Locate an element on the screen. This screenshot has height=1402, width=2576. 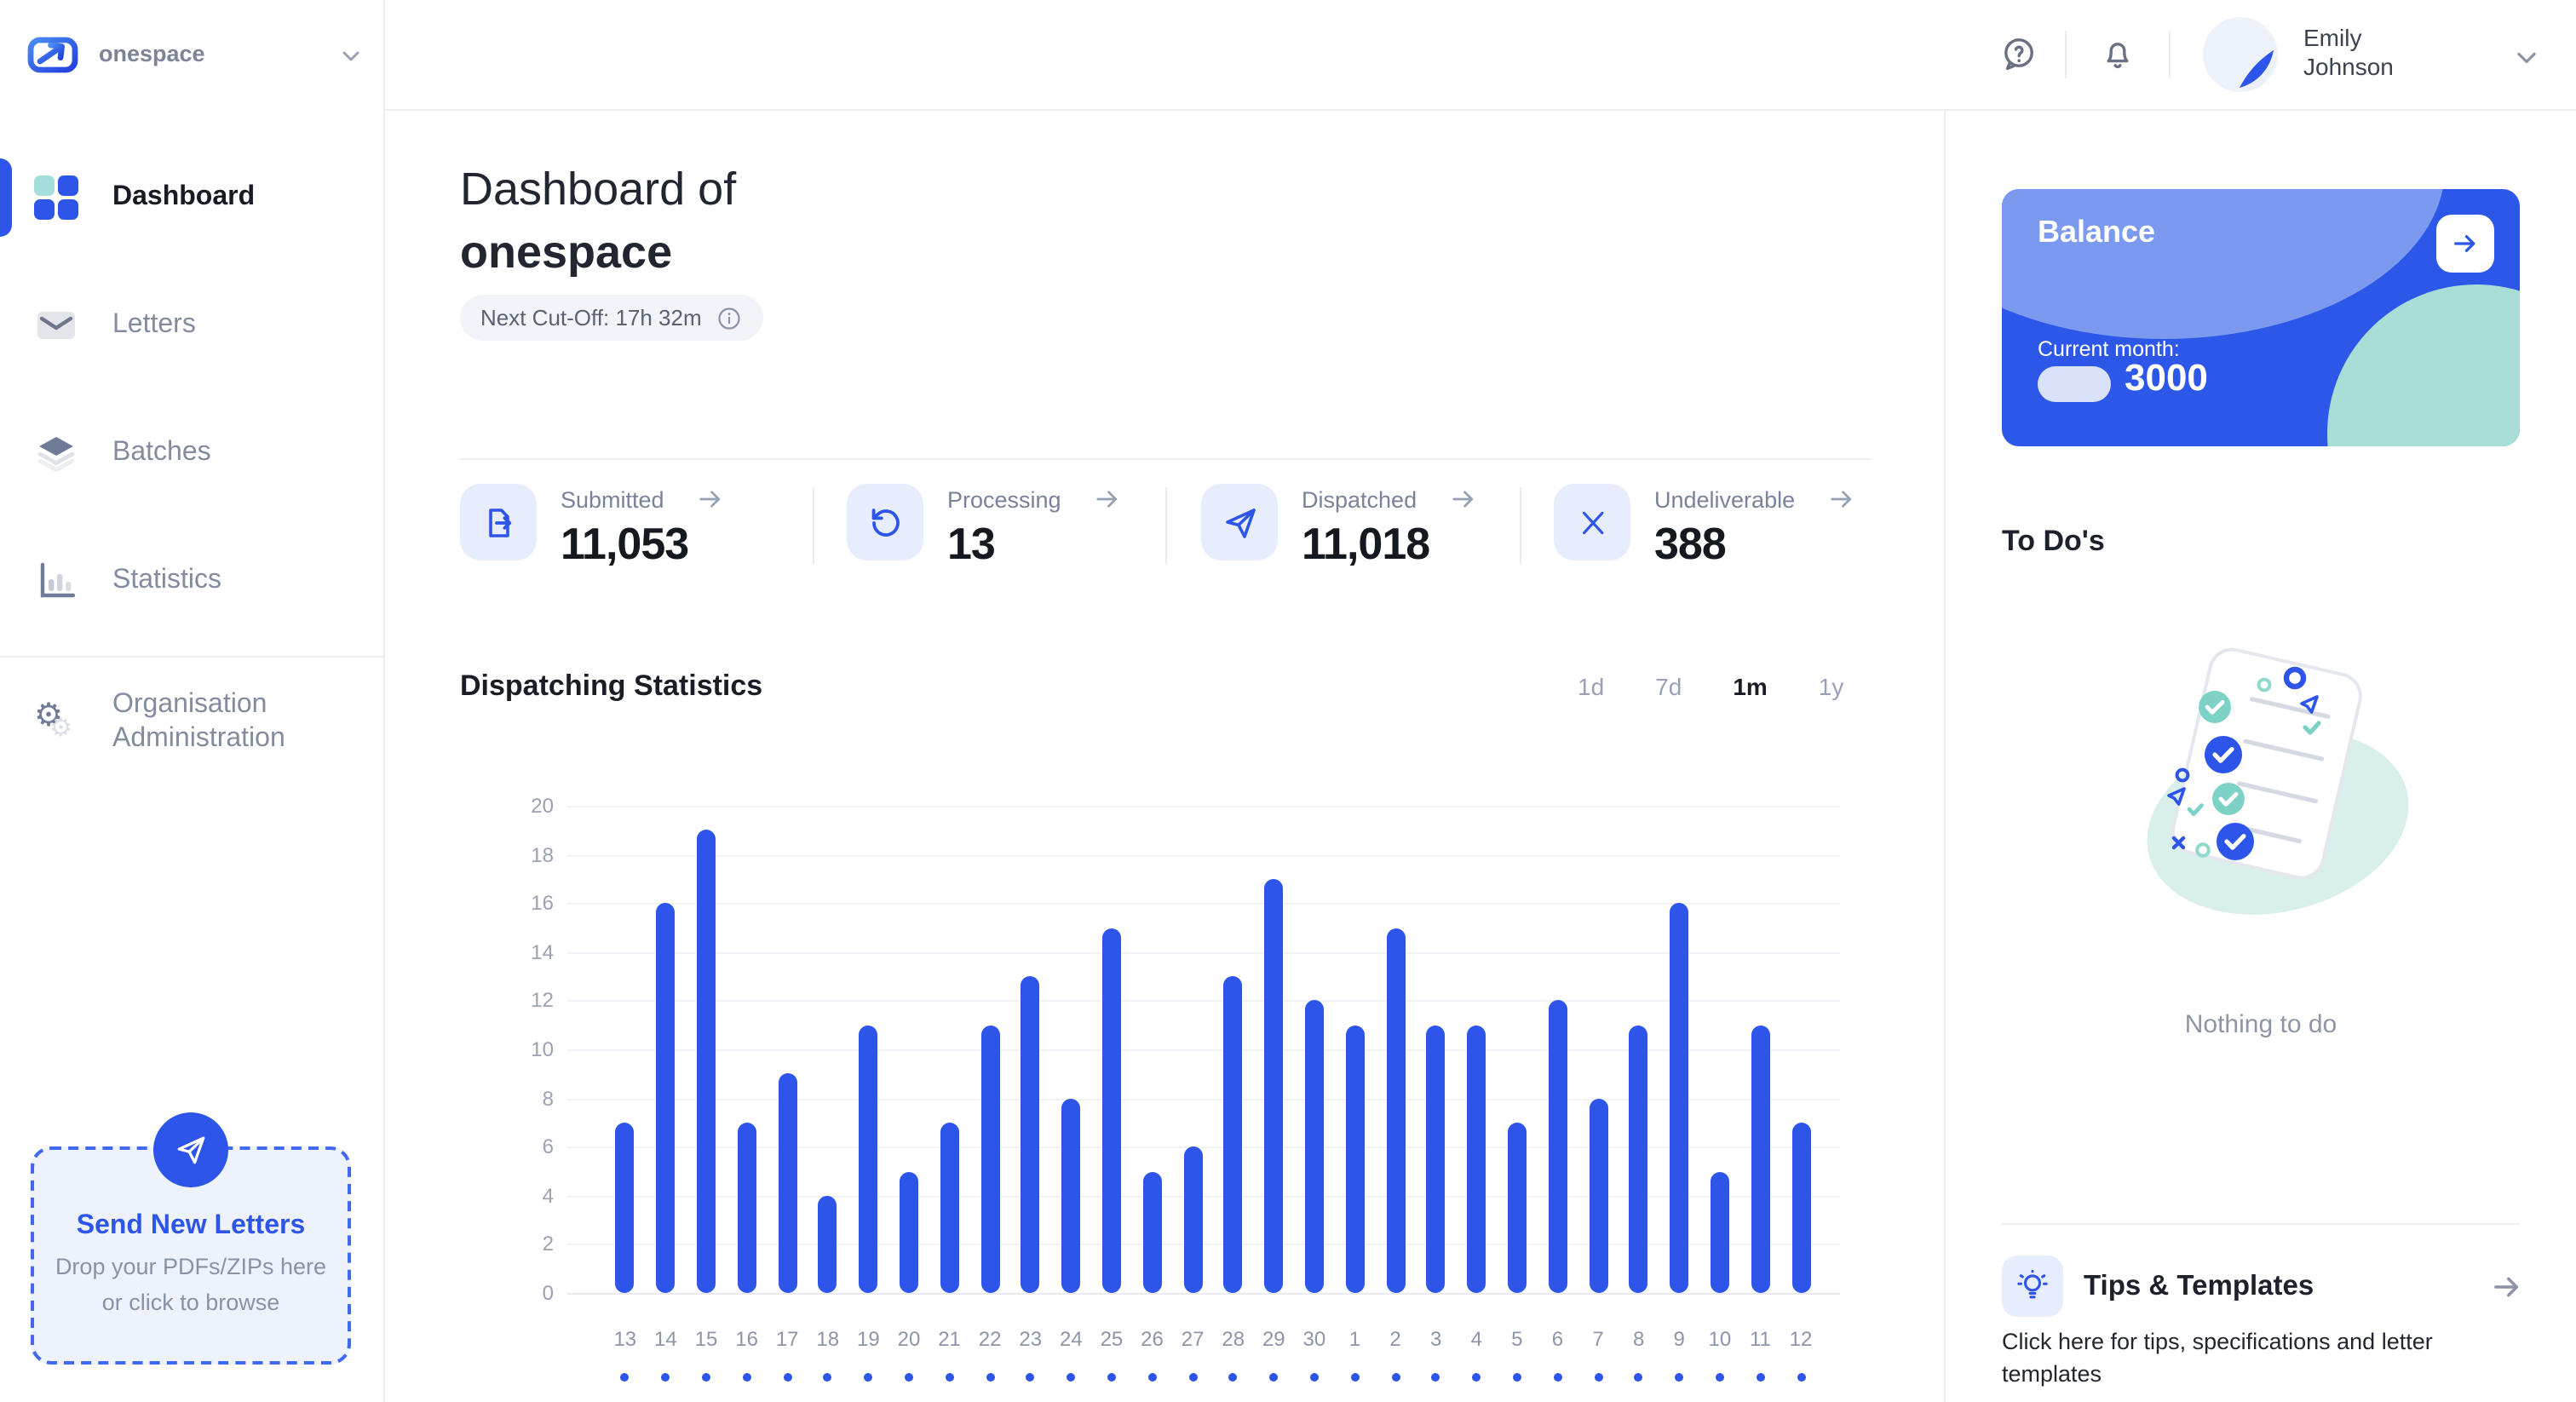
stat-dispatched: Dispatched 11,018 is located at coordinates (1339, 527).